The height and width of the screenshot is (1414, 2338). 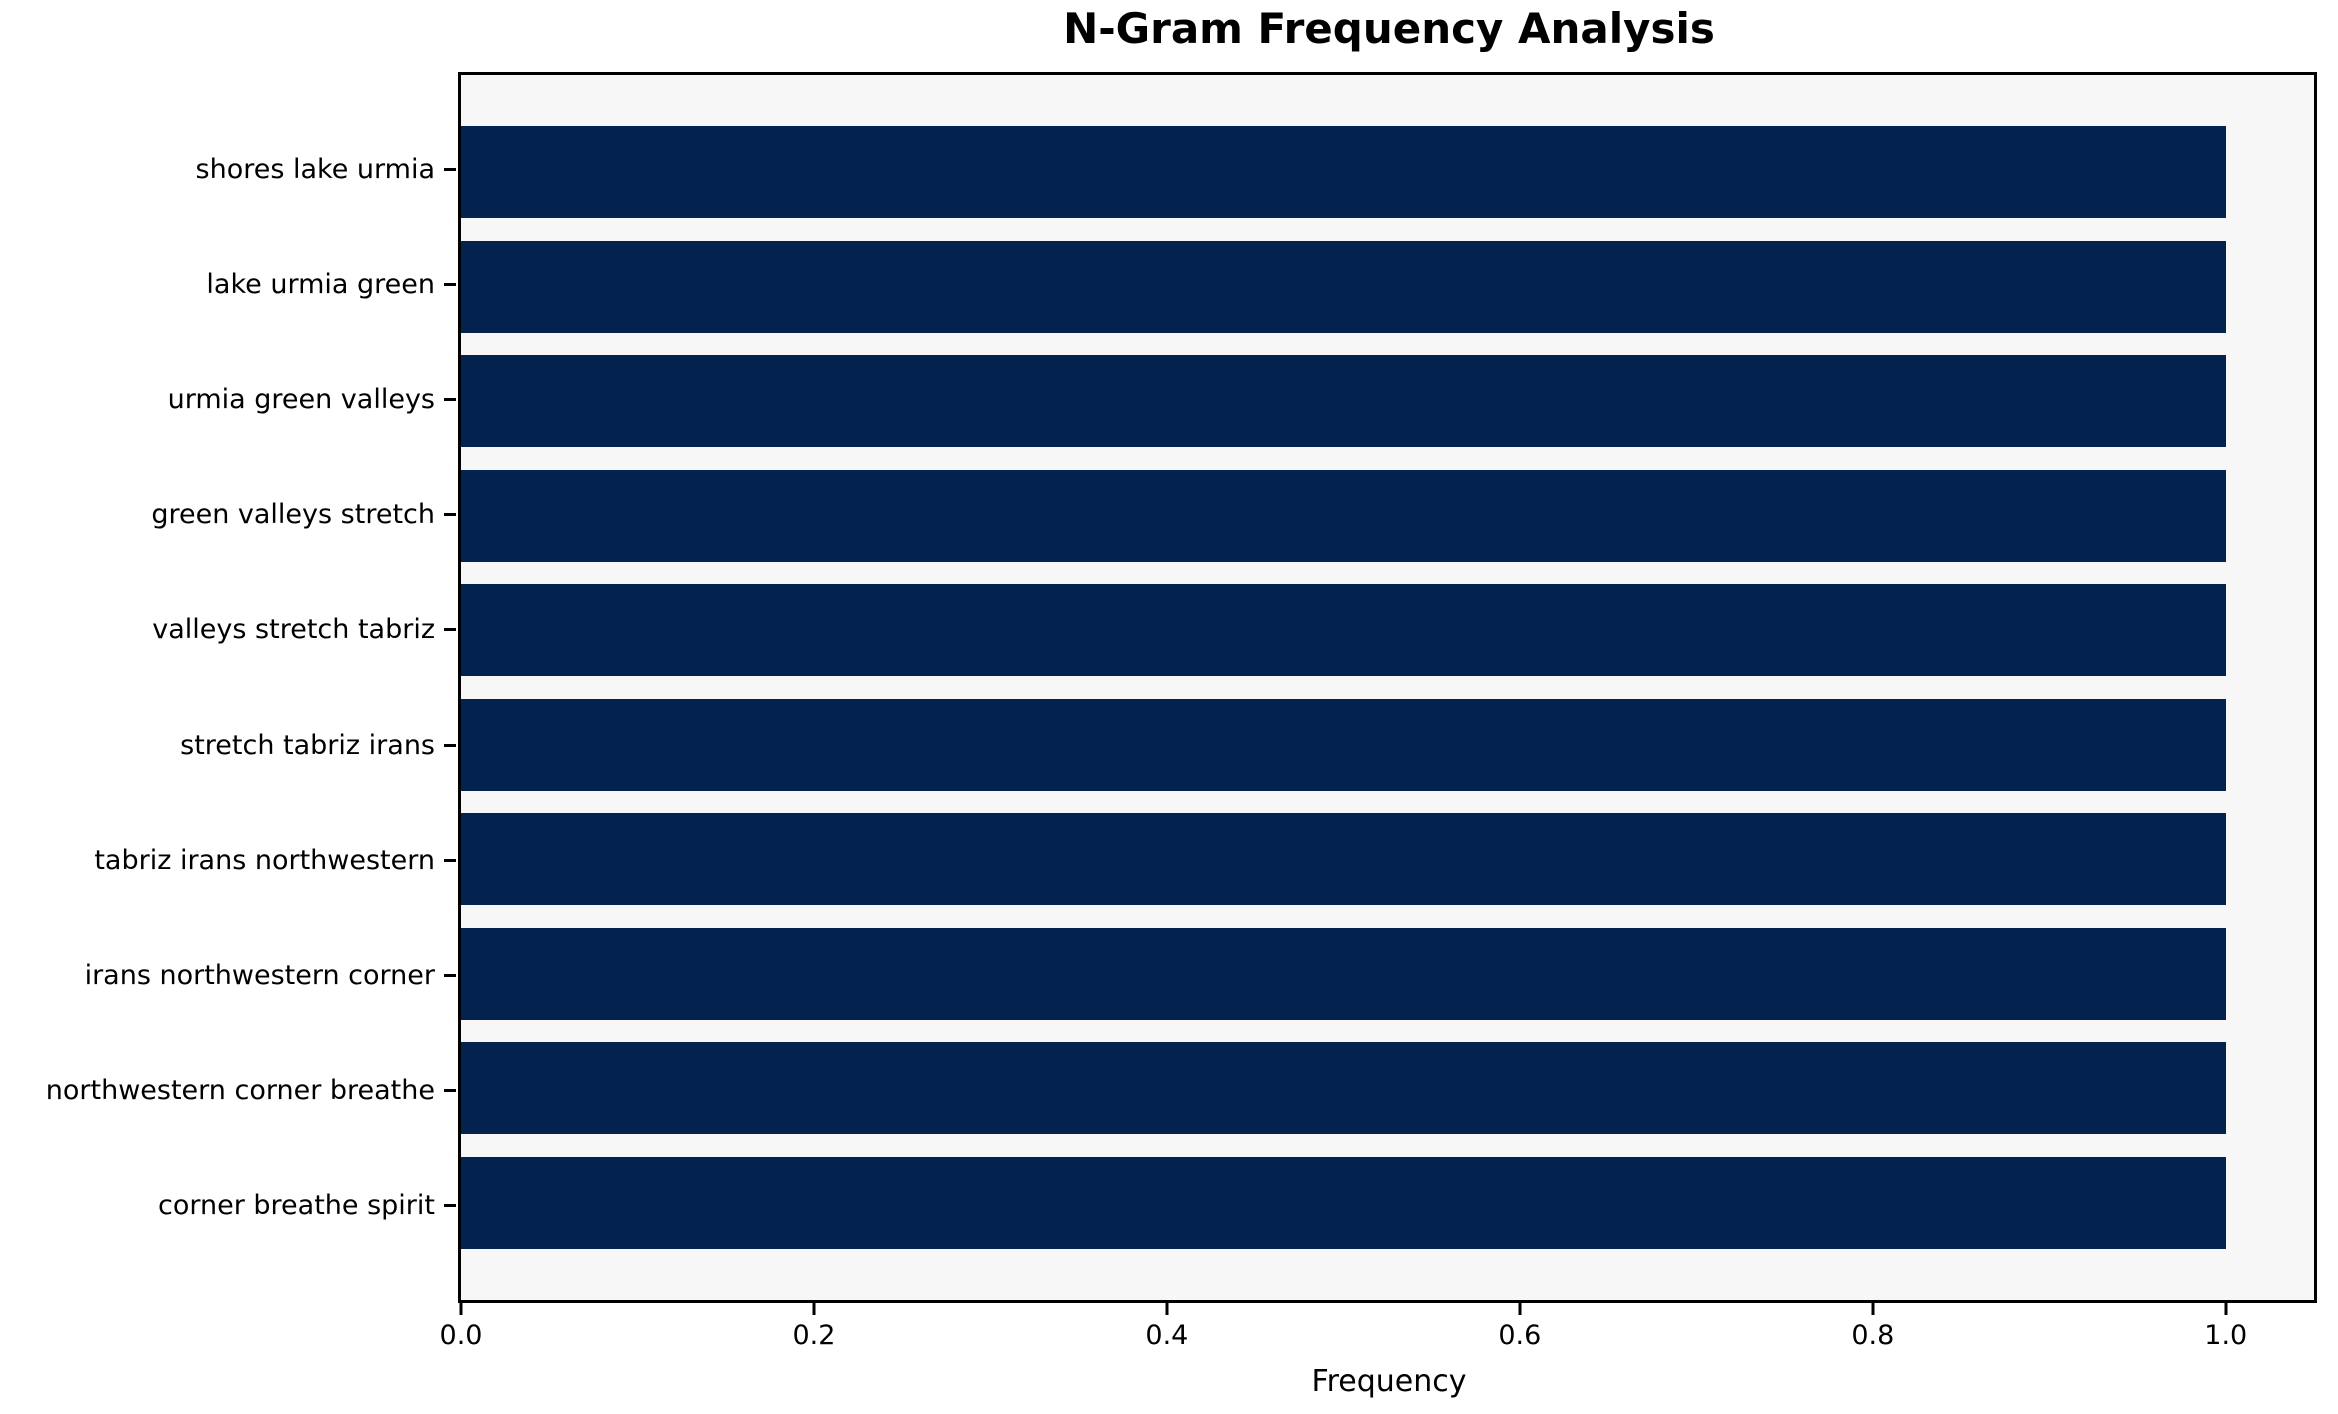 I want to click on x-tick-label: 1.0, so click(x=2226, y=1335).